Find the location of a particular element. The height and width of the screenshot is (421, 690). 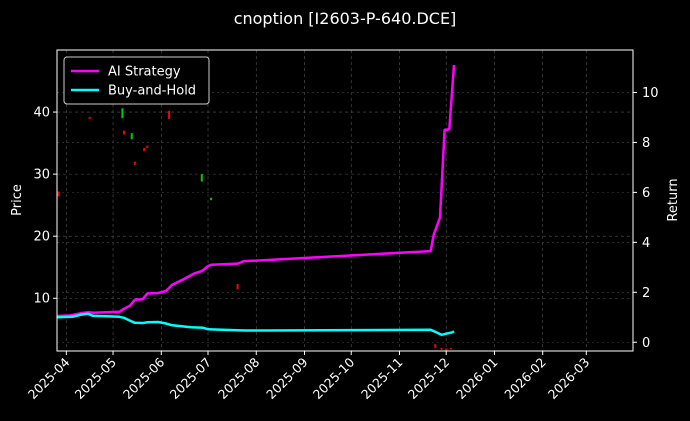

y-tick-label-right: 4 is located at coordinates (646, 243).